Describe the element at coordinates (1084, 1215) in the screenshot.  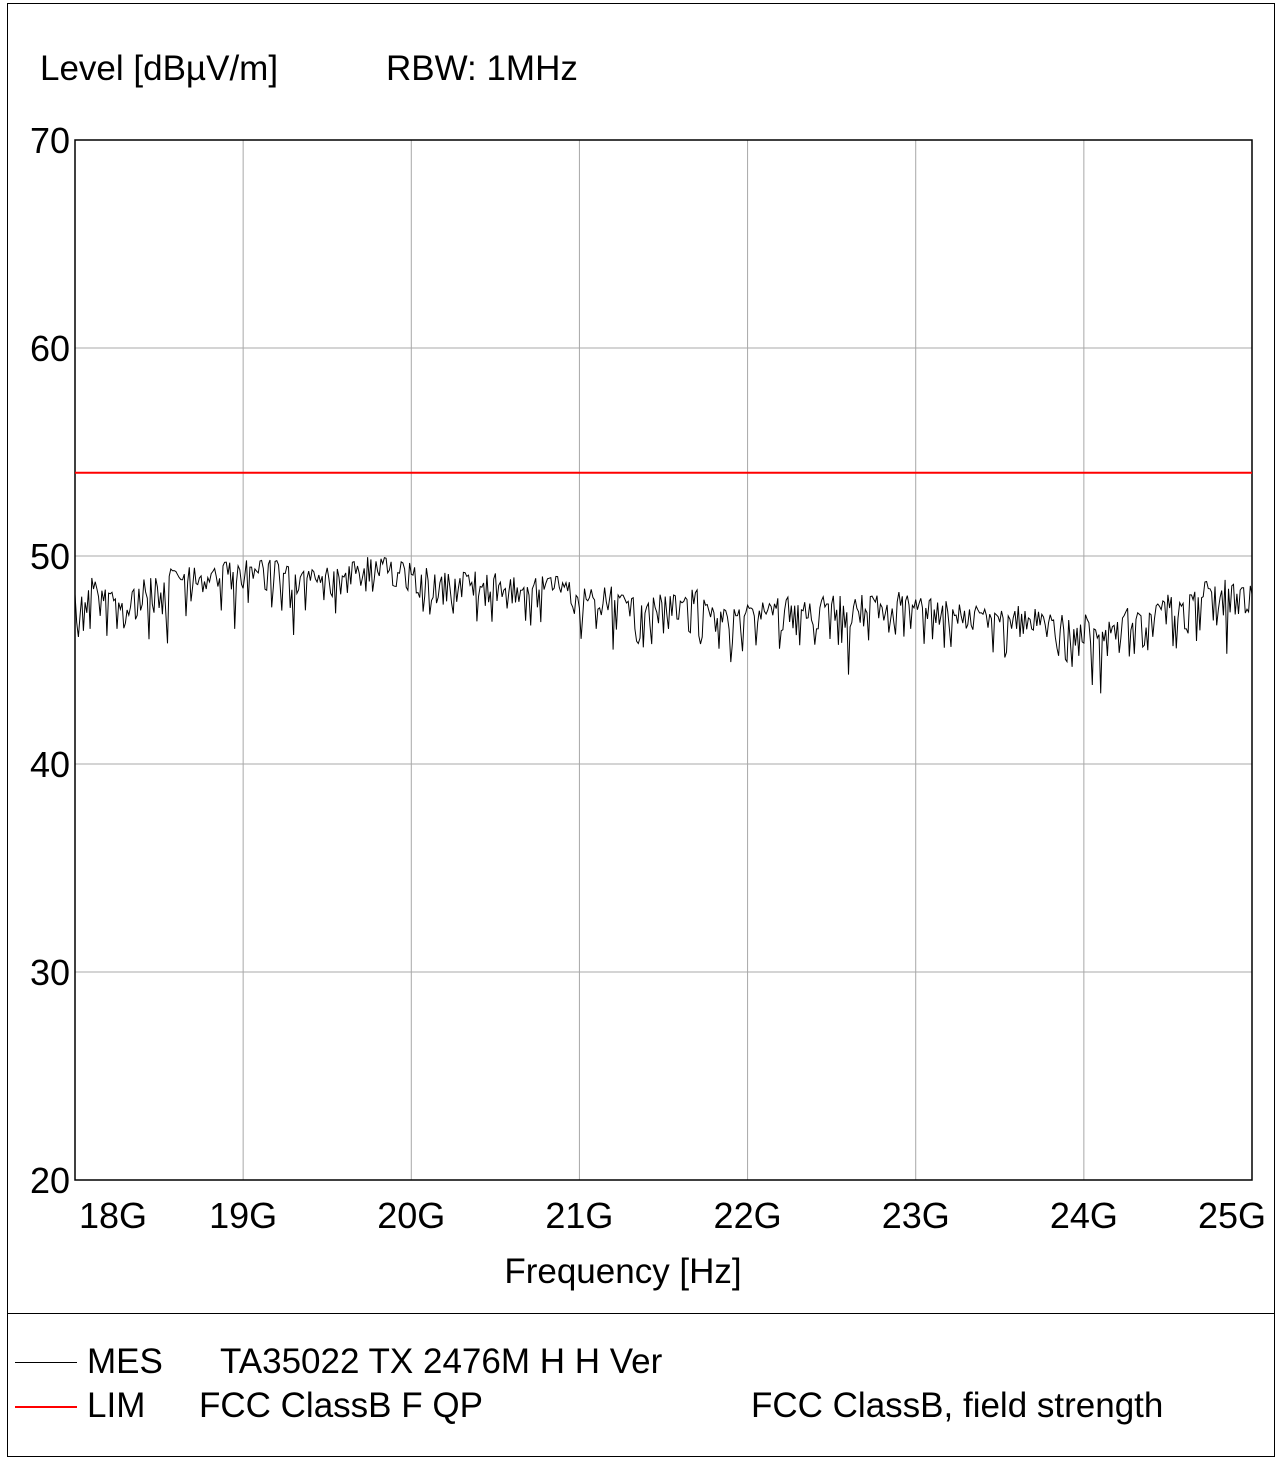
I see `x-tick-label: 24G` at that location.